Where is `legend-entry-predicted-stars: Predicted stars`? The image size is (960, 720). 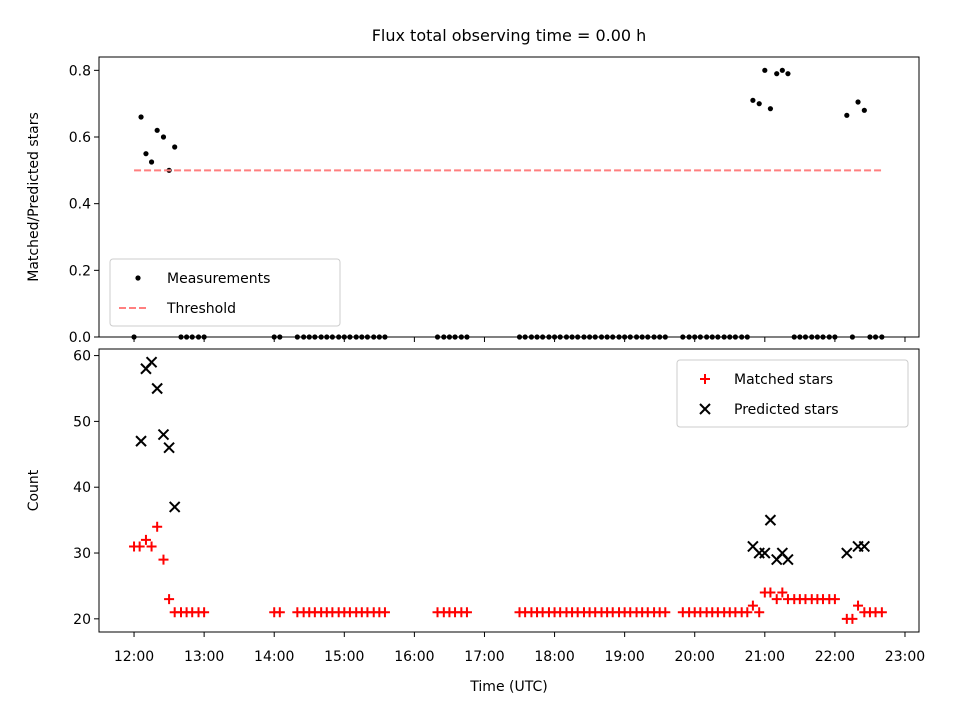 legend-entry-predicted-stars: Predicted stars is located at coordinates (769, 410).